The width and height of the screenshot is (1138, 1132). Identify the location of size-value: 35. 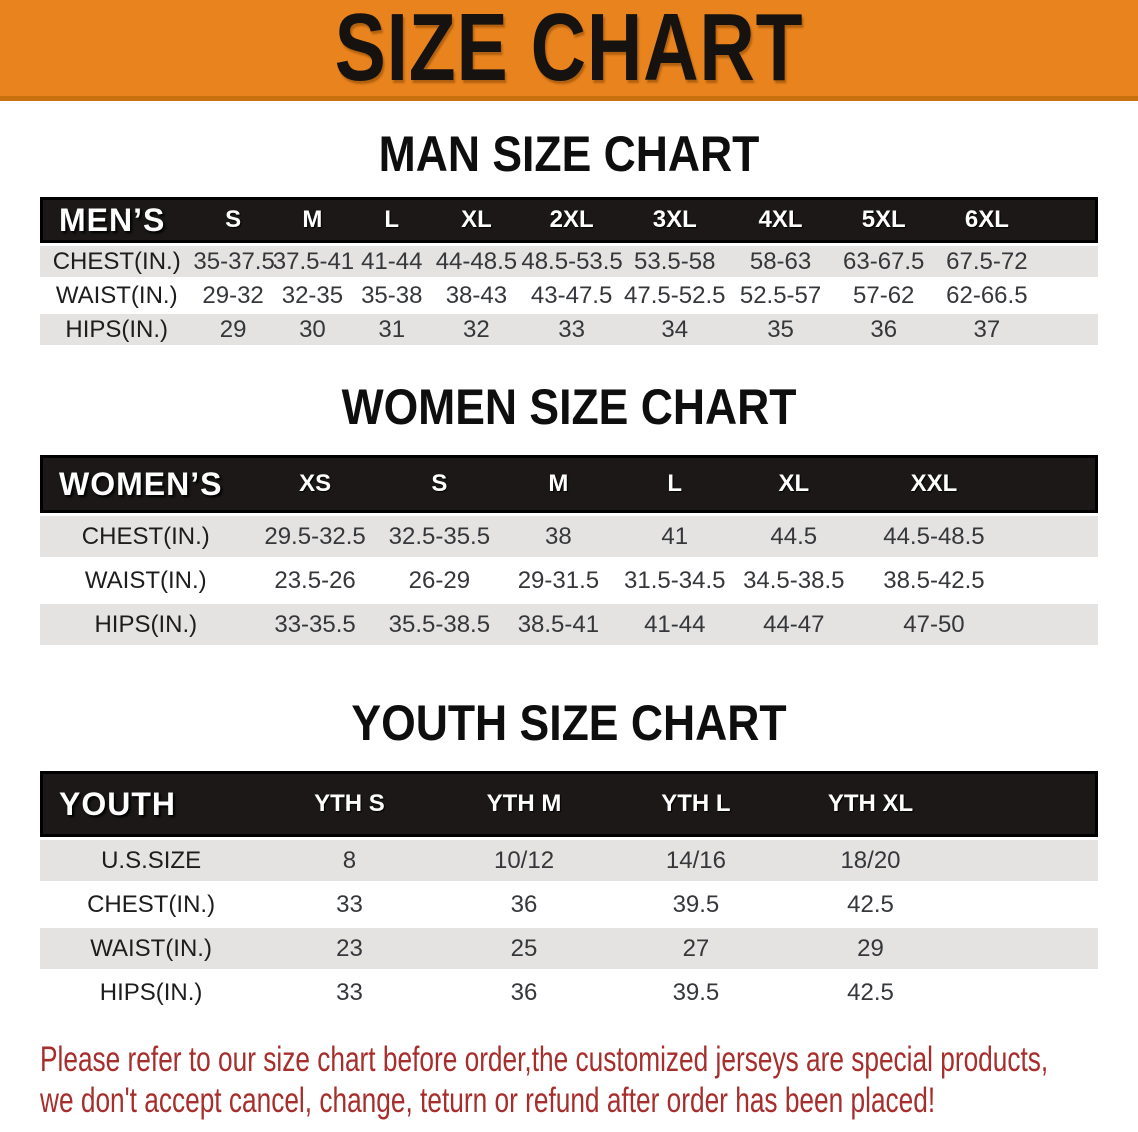
(780, 329).